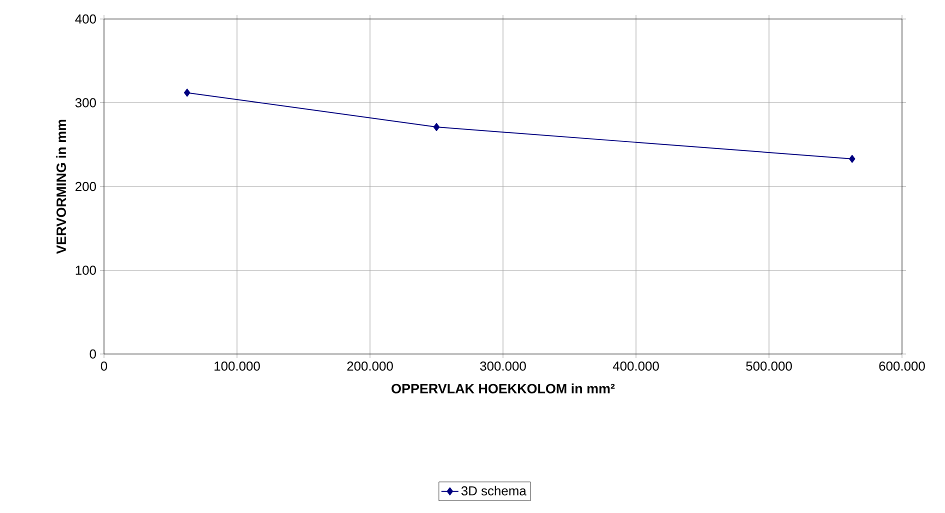  I want to click on x-tick-label: 100.000, so click(237, 366).